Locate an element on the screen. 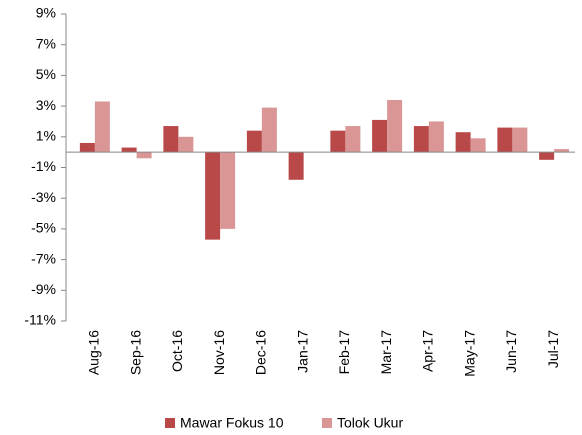  x-tick-label: Feb-17 is located at coordinates (344, 352).